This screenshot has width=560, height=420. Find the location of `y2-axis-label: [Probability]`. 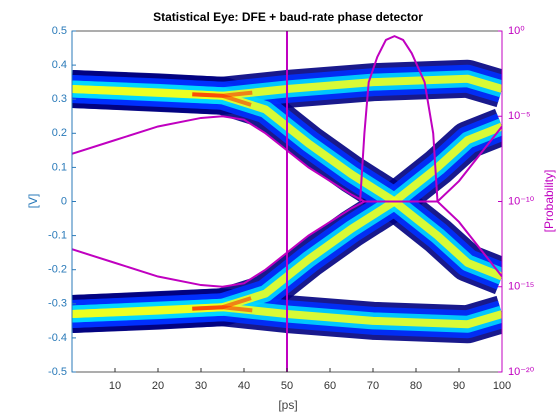

y2-axis-label: [Probability] is located at coordinates (549, 201).